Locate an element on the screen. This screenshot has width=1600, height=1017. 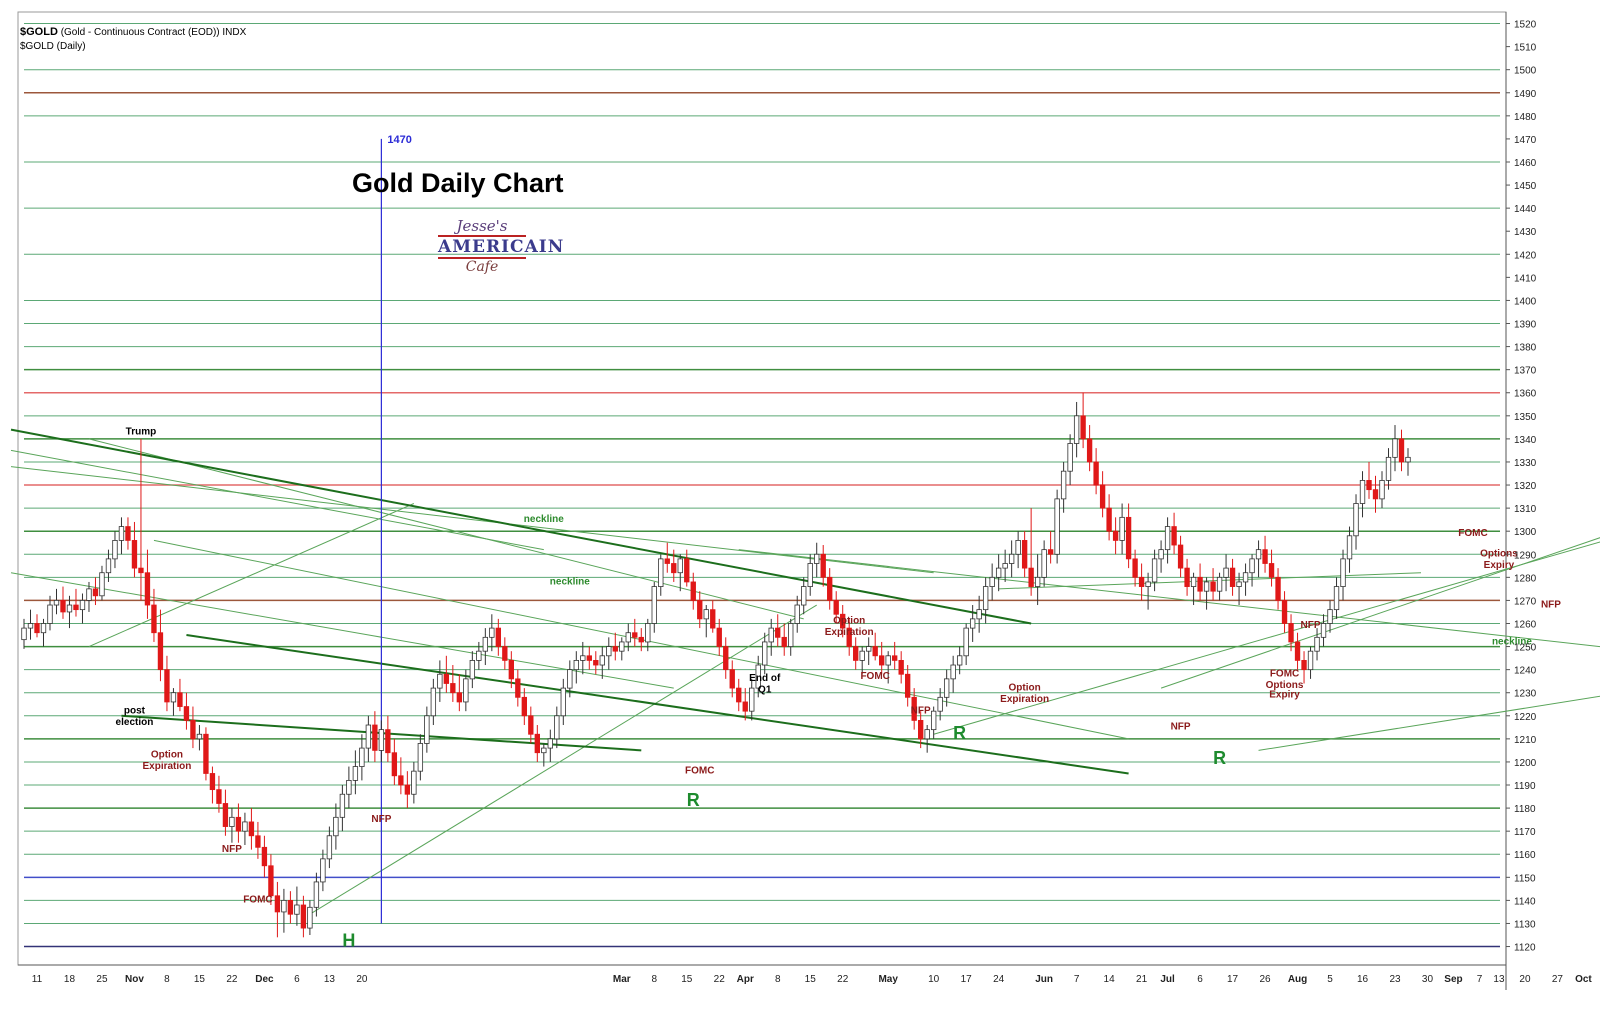
y-tick-label: 1310 is located at coordinates (1525, 509).